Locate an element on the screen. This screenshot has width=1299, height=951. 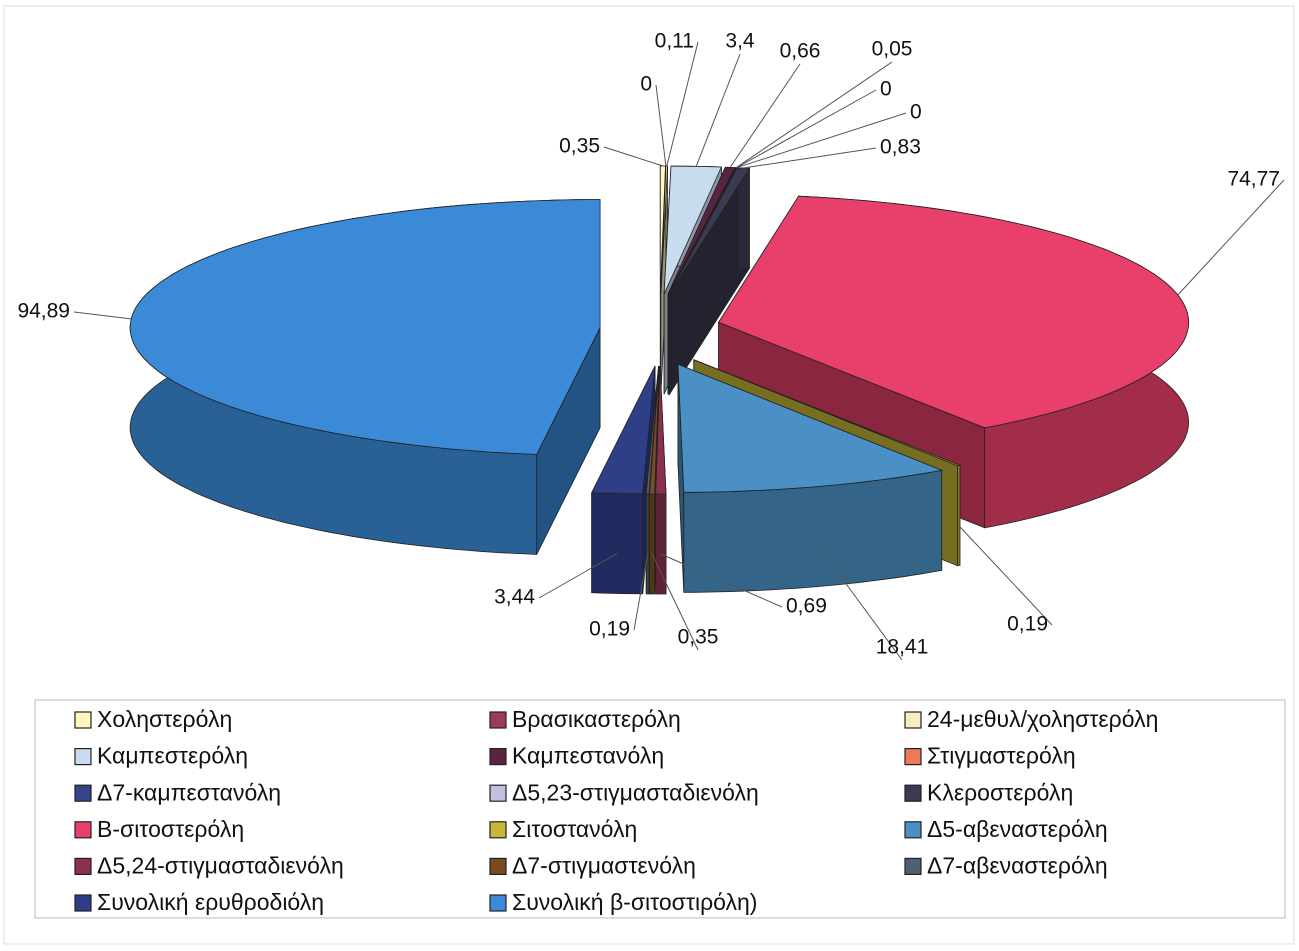
data-label: 0,66 is located at coordinates (800, 51).